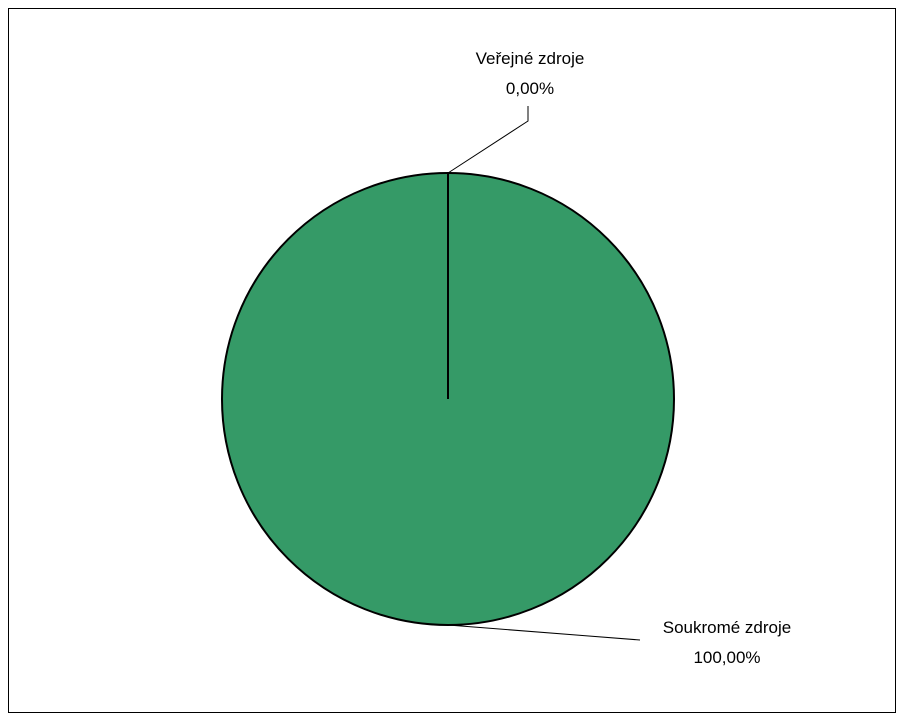  What do you see at coordinates (530, 73) in the screenshot?
I see `slice-label-verejne: Veřejné zdroje 0,00%` at bounding box center [530, 73].